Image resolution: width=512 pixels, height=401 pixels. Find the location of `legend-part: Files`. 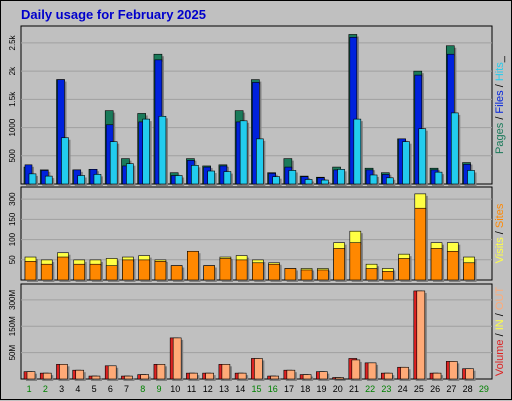

legend-part: Files is located at coordinates (500, 102).